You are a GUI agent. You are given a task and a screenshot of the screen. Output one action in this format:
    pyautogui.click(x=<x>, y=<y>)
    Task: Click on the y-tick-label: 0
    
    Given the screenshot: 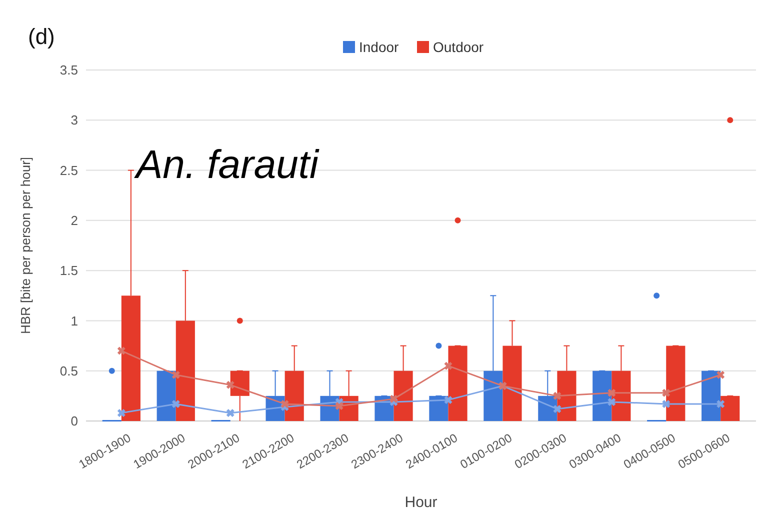 What is the action you would take?
    pyautogui.click(x=74, y=421)
    